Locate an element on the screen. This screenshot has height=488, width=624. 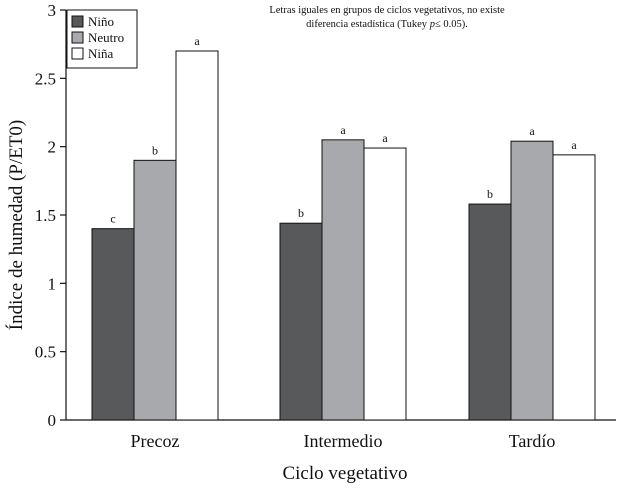
legend-swatch-nia is located at coordinates (77, 53).